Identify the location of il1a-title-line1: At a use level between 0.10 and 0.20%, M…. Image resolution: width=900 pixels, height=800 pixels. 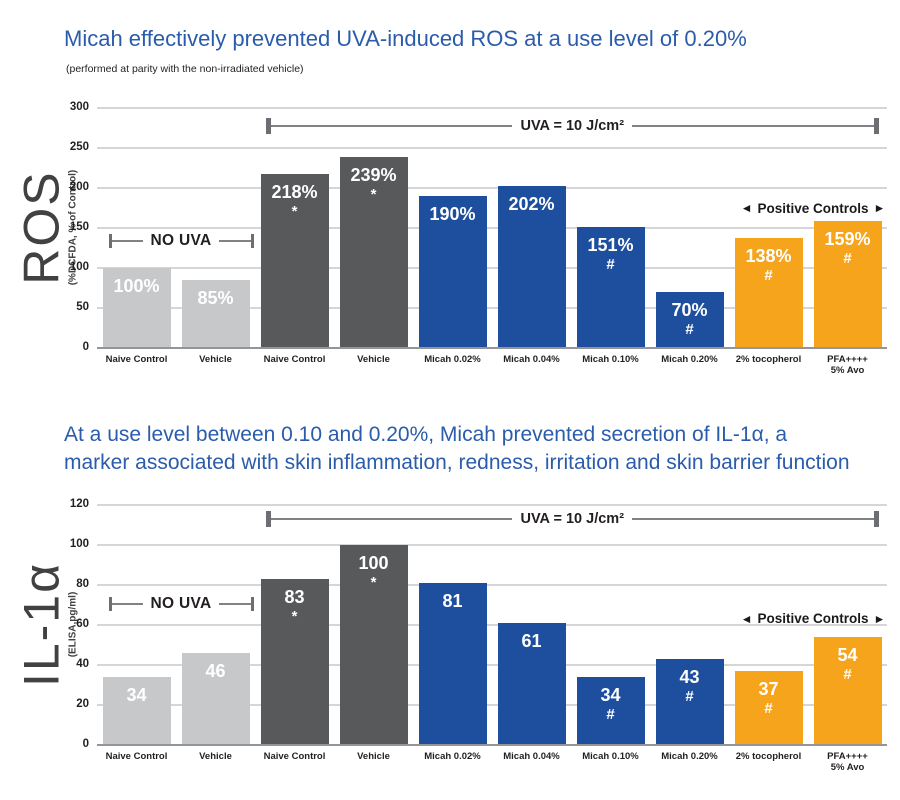
(426, 434).